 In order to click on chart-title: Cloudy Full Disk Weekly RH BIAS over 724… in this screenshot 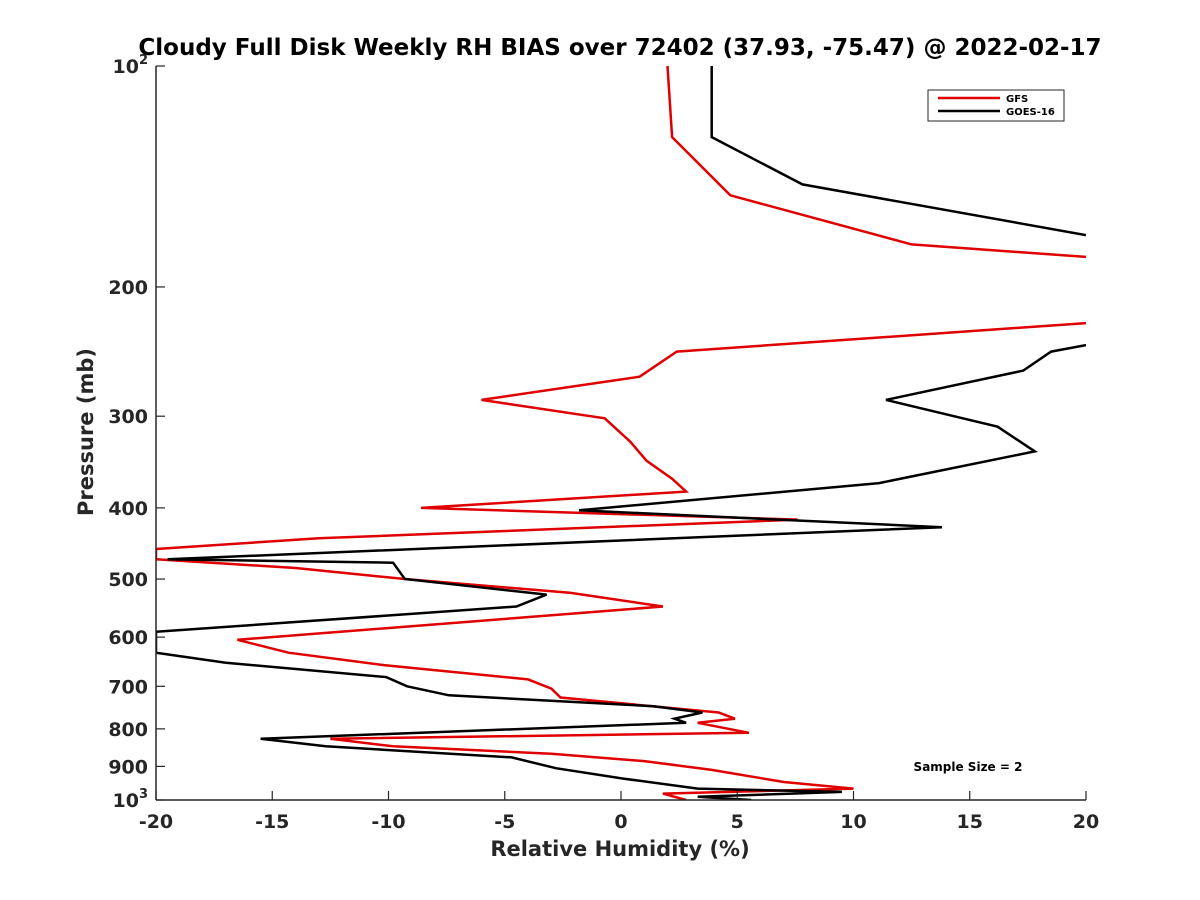, I will do `click(619, 48)`.